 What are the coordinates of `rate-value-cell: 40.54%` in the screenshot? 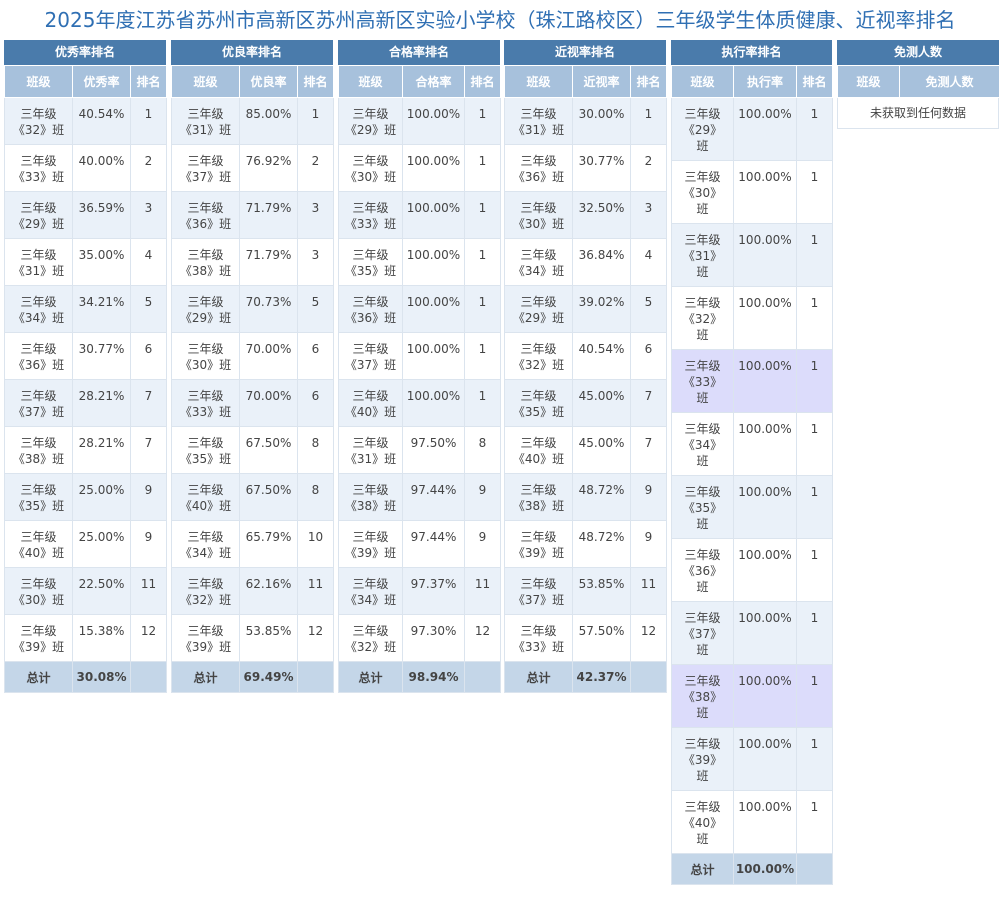 It's located at (101, 121).